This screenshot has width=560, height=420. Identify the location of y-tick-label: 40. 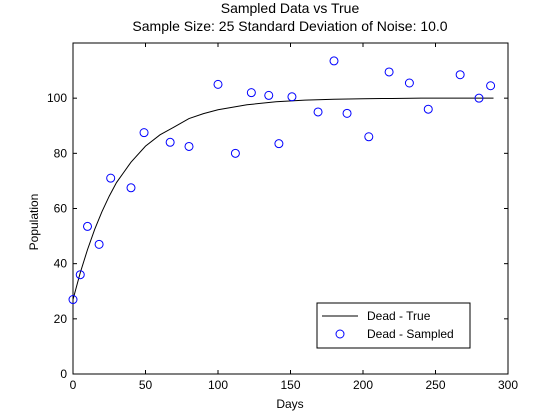
(61, 264).